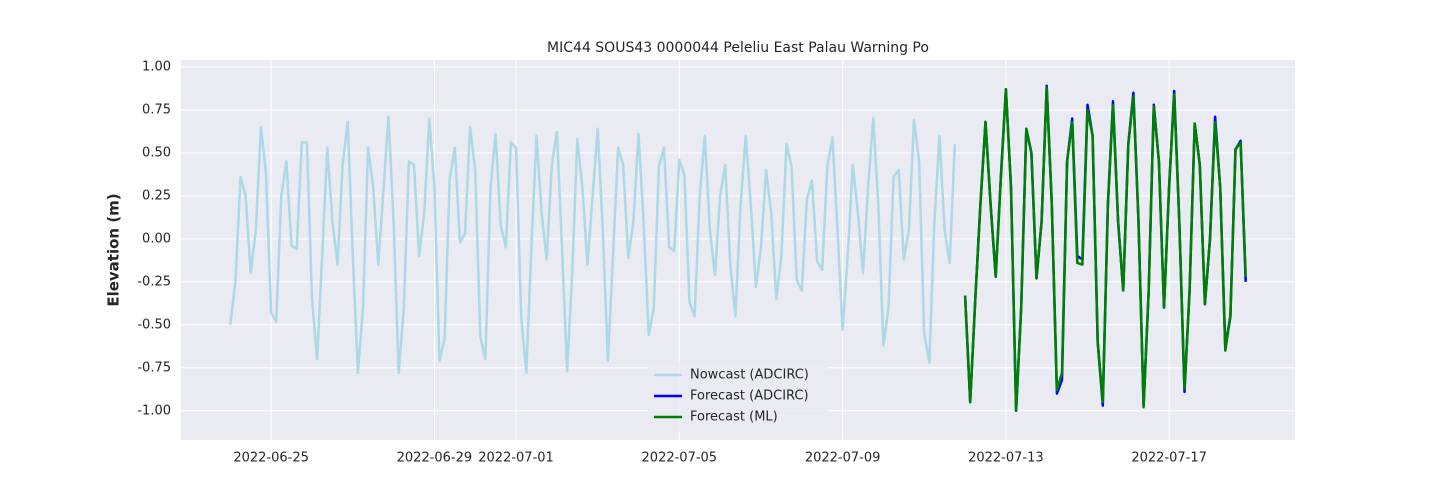 The width and height of the screenshot is (1440, 504). I want to click on x-tick-label: 2022-07-05, so click(680, 458).